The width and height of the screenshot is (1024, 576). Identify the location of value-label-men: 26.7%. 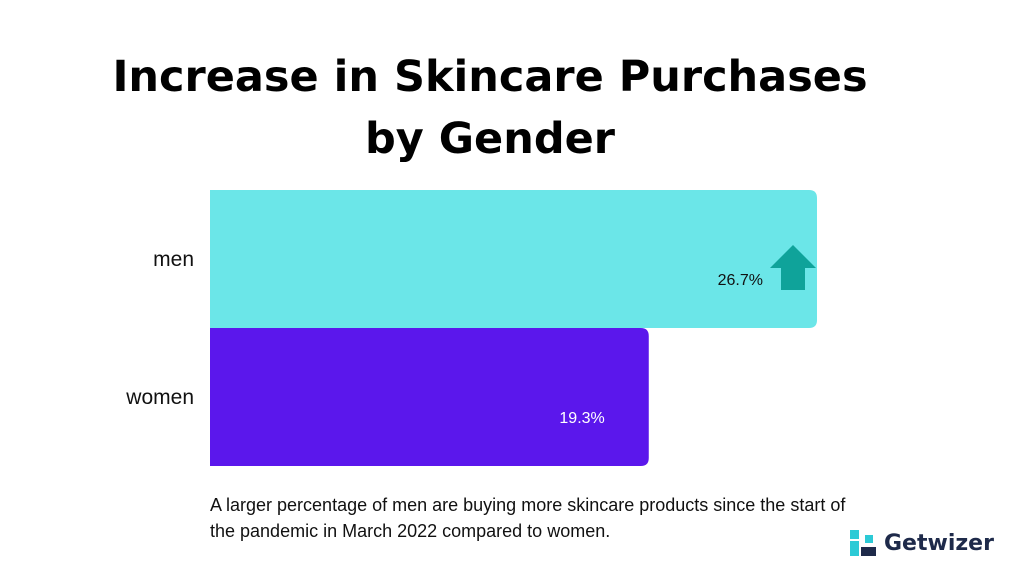
(740, 280).